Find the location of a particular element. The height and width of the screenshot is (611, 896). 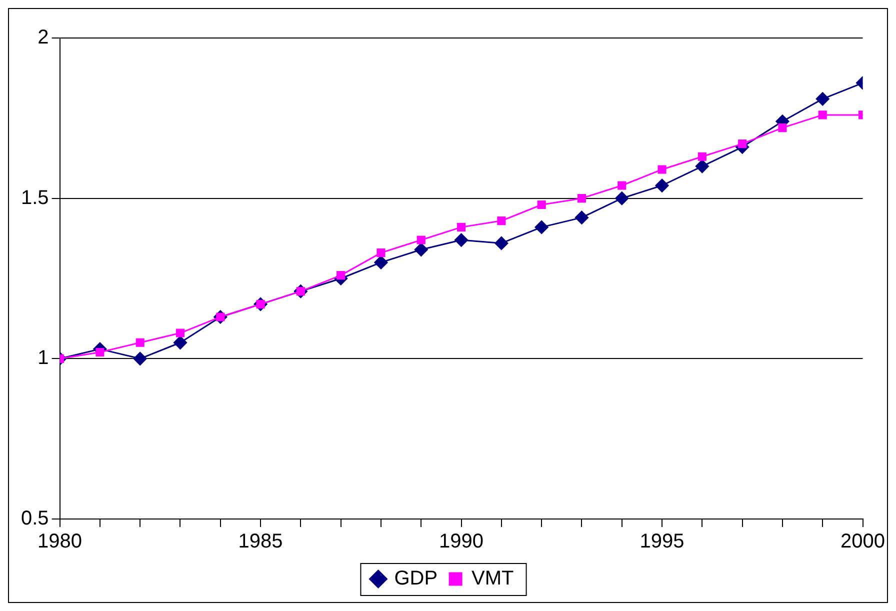

y-tick-label: 2 is located at coordinates (43, 37).